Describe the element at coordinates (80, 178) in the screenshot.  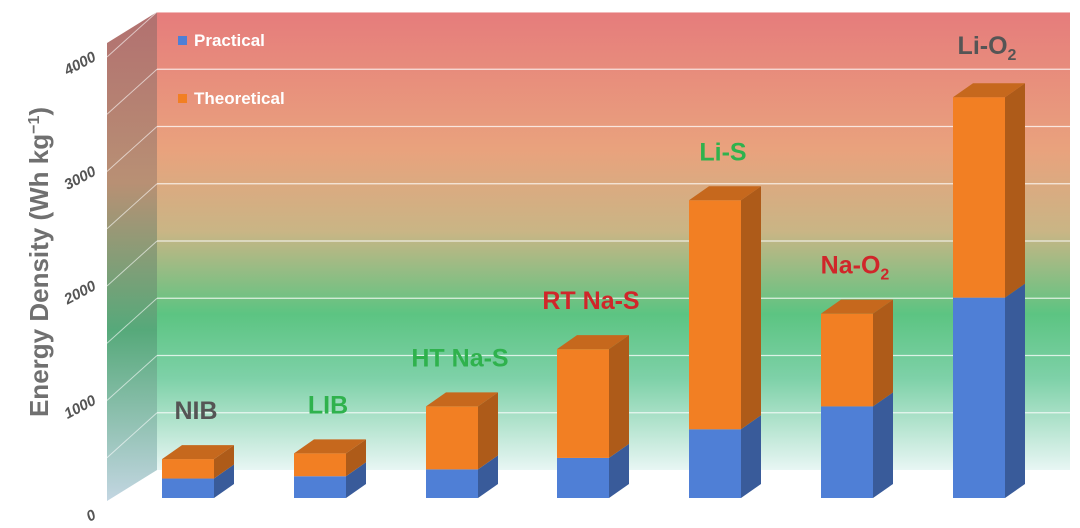
I see `y-tick-label: 3000` at that location.